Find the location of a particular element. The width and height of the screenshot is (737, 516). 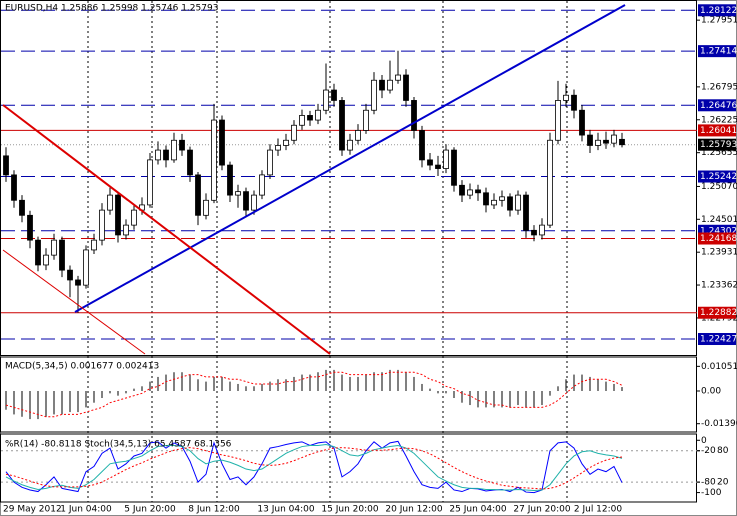

macd is located at coordinates (314, 394).